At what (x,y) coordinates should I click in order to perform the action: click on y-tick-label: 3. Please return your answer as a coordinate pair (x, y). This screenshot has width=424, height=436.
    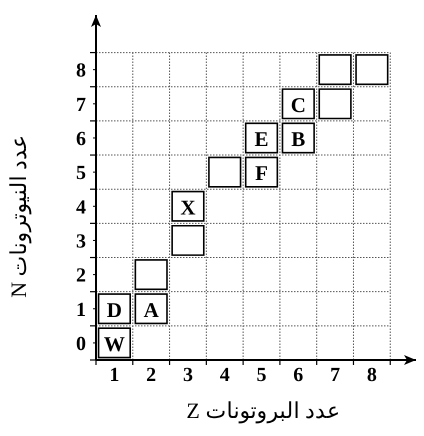
    Looking at the image, I should click on (81, 241).